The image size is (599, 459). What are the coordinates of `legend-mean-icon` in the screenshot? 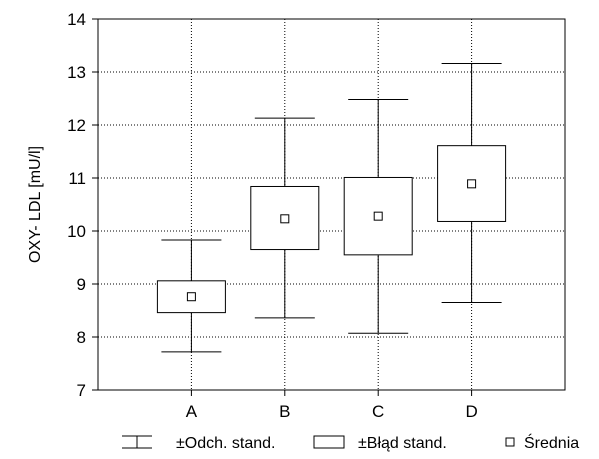 It's located at (510, 442).